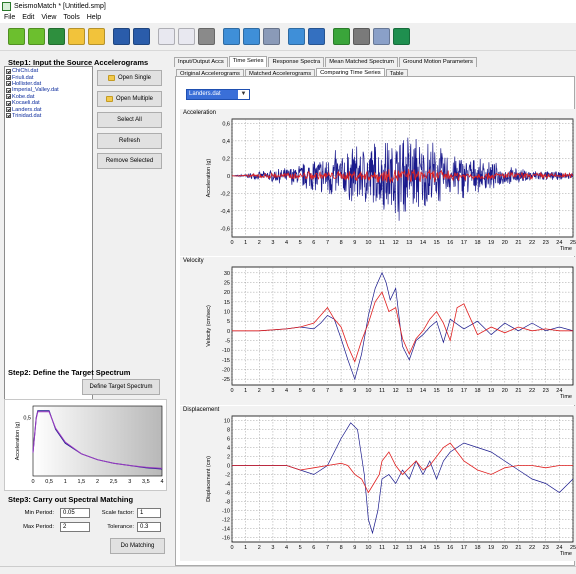 The height and width of the screenshot is (574, 576). I want to click on x-tick-label: 0, so click(32, 482).